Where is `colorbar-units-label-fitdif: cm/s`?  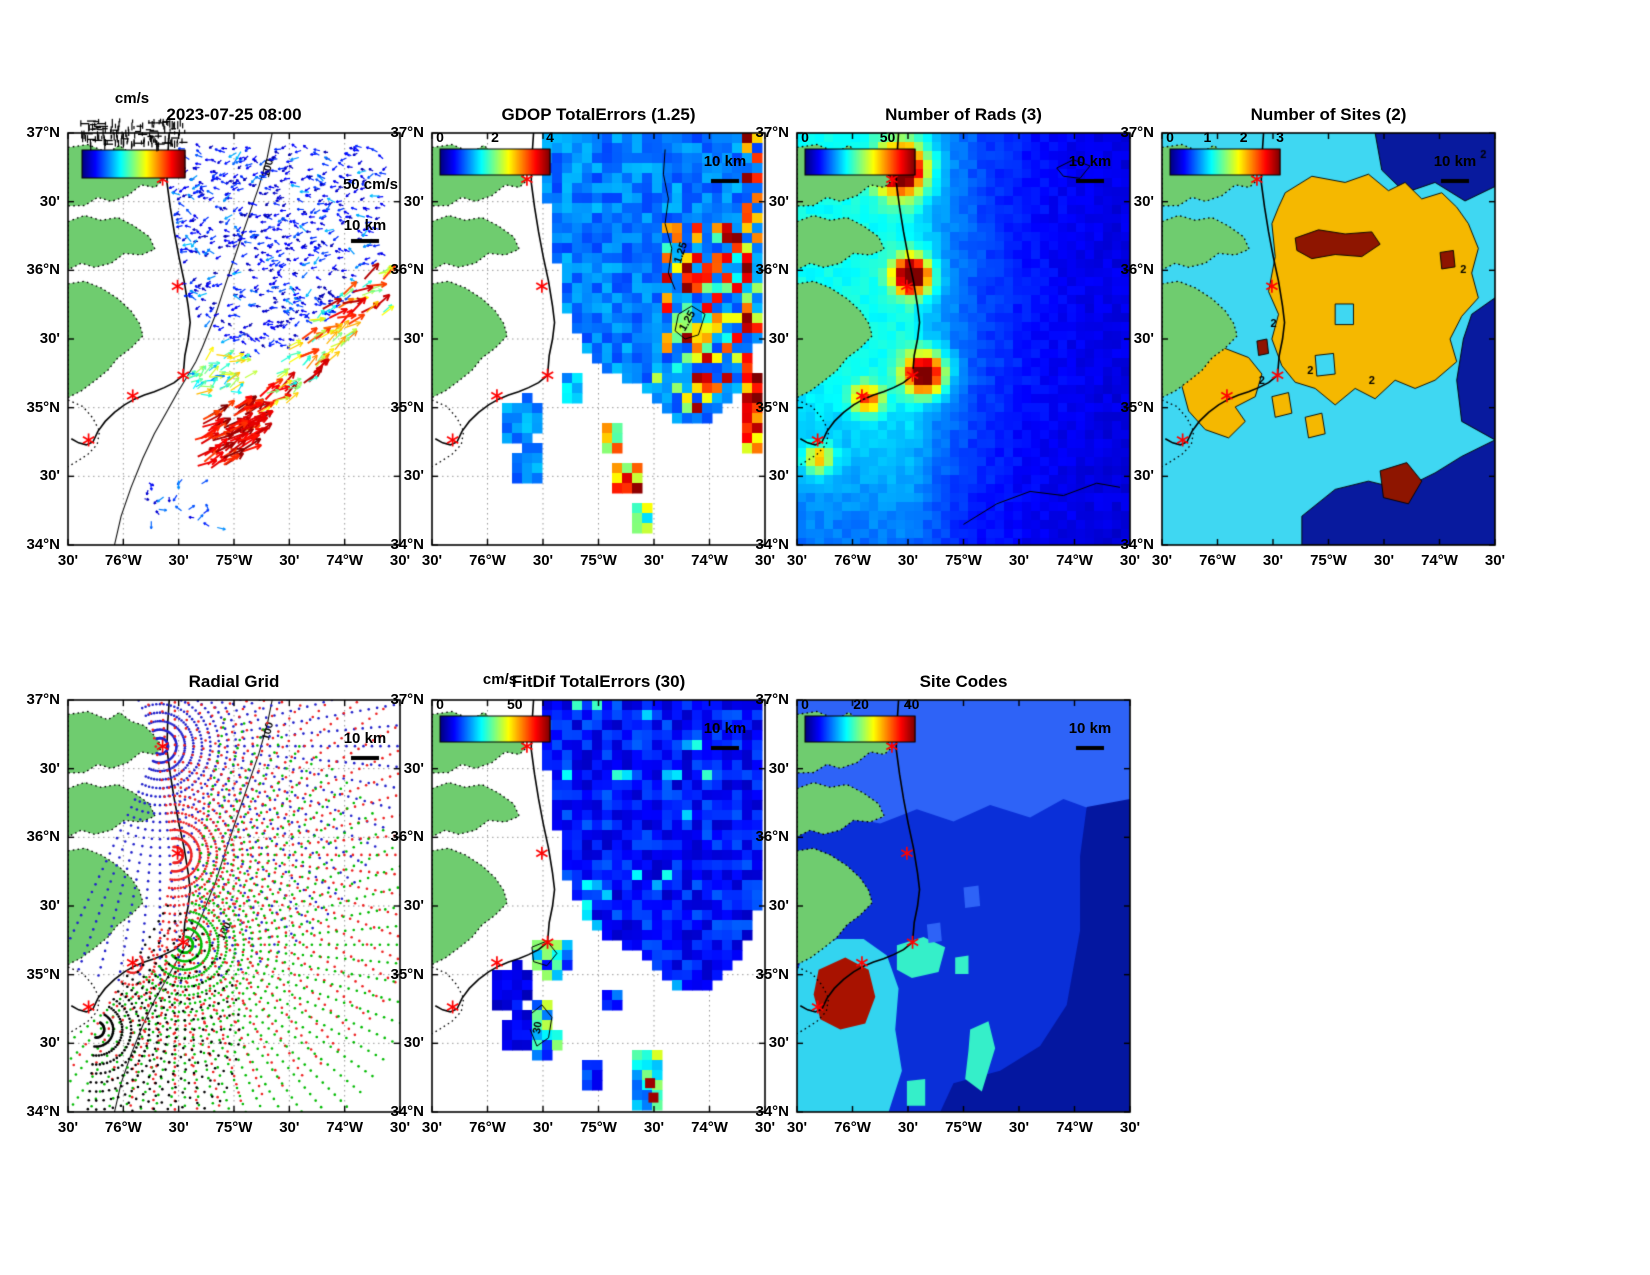
colorbar-units-label-fitdif: cm/s is located at coordinates (500, 679).